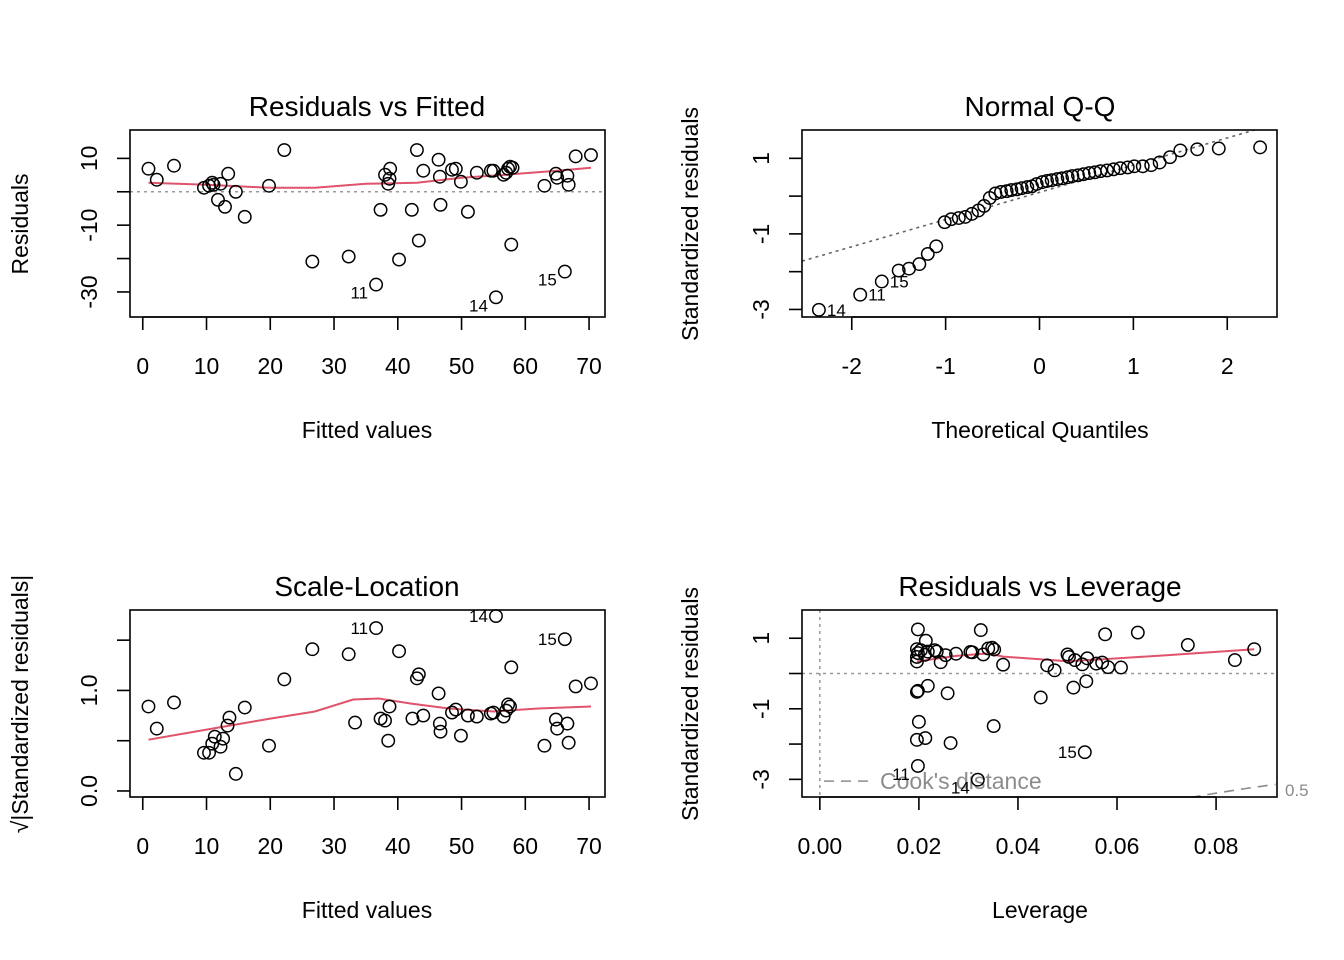 This screenshot has width=1344, height=960. Describe the element at coordinates (270, 846) in the screenshot. I see `x-tick-label: 20` at that location.